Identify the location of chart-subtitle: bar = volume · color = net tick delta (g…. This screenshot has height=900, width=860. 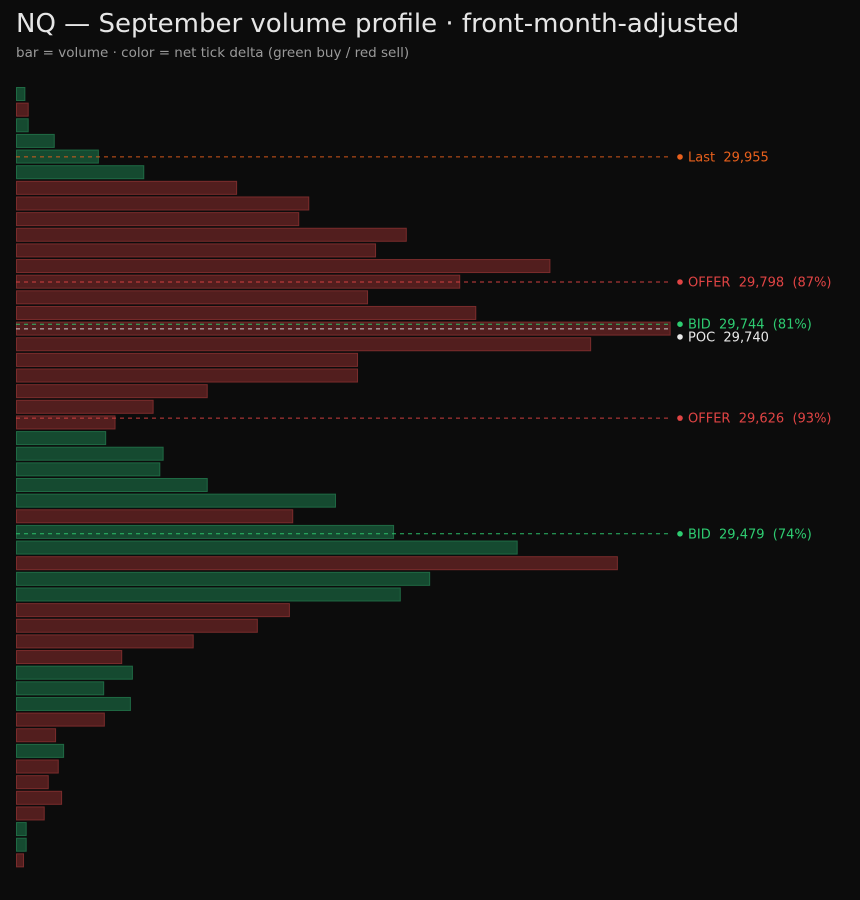
(213, 53).